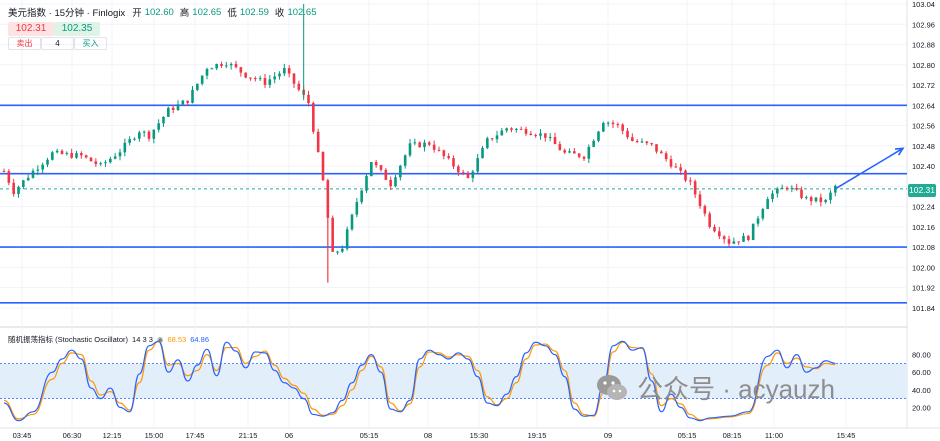 The width and height of the screenshot is (940, 441). Describe the element at coordinates (90, 43) in the screenshot. I see `buy-button: 买入` at that location.